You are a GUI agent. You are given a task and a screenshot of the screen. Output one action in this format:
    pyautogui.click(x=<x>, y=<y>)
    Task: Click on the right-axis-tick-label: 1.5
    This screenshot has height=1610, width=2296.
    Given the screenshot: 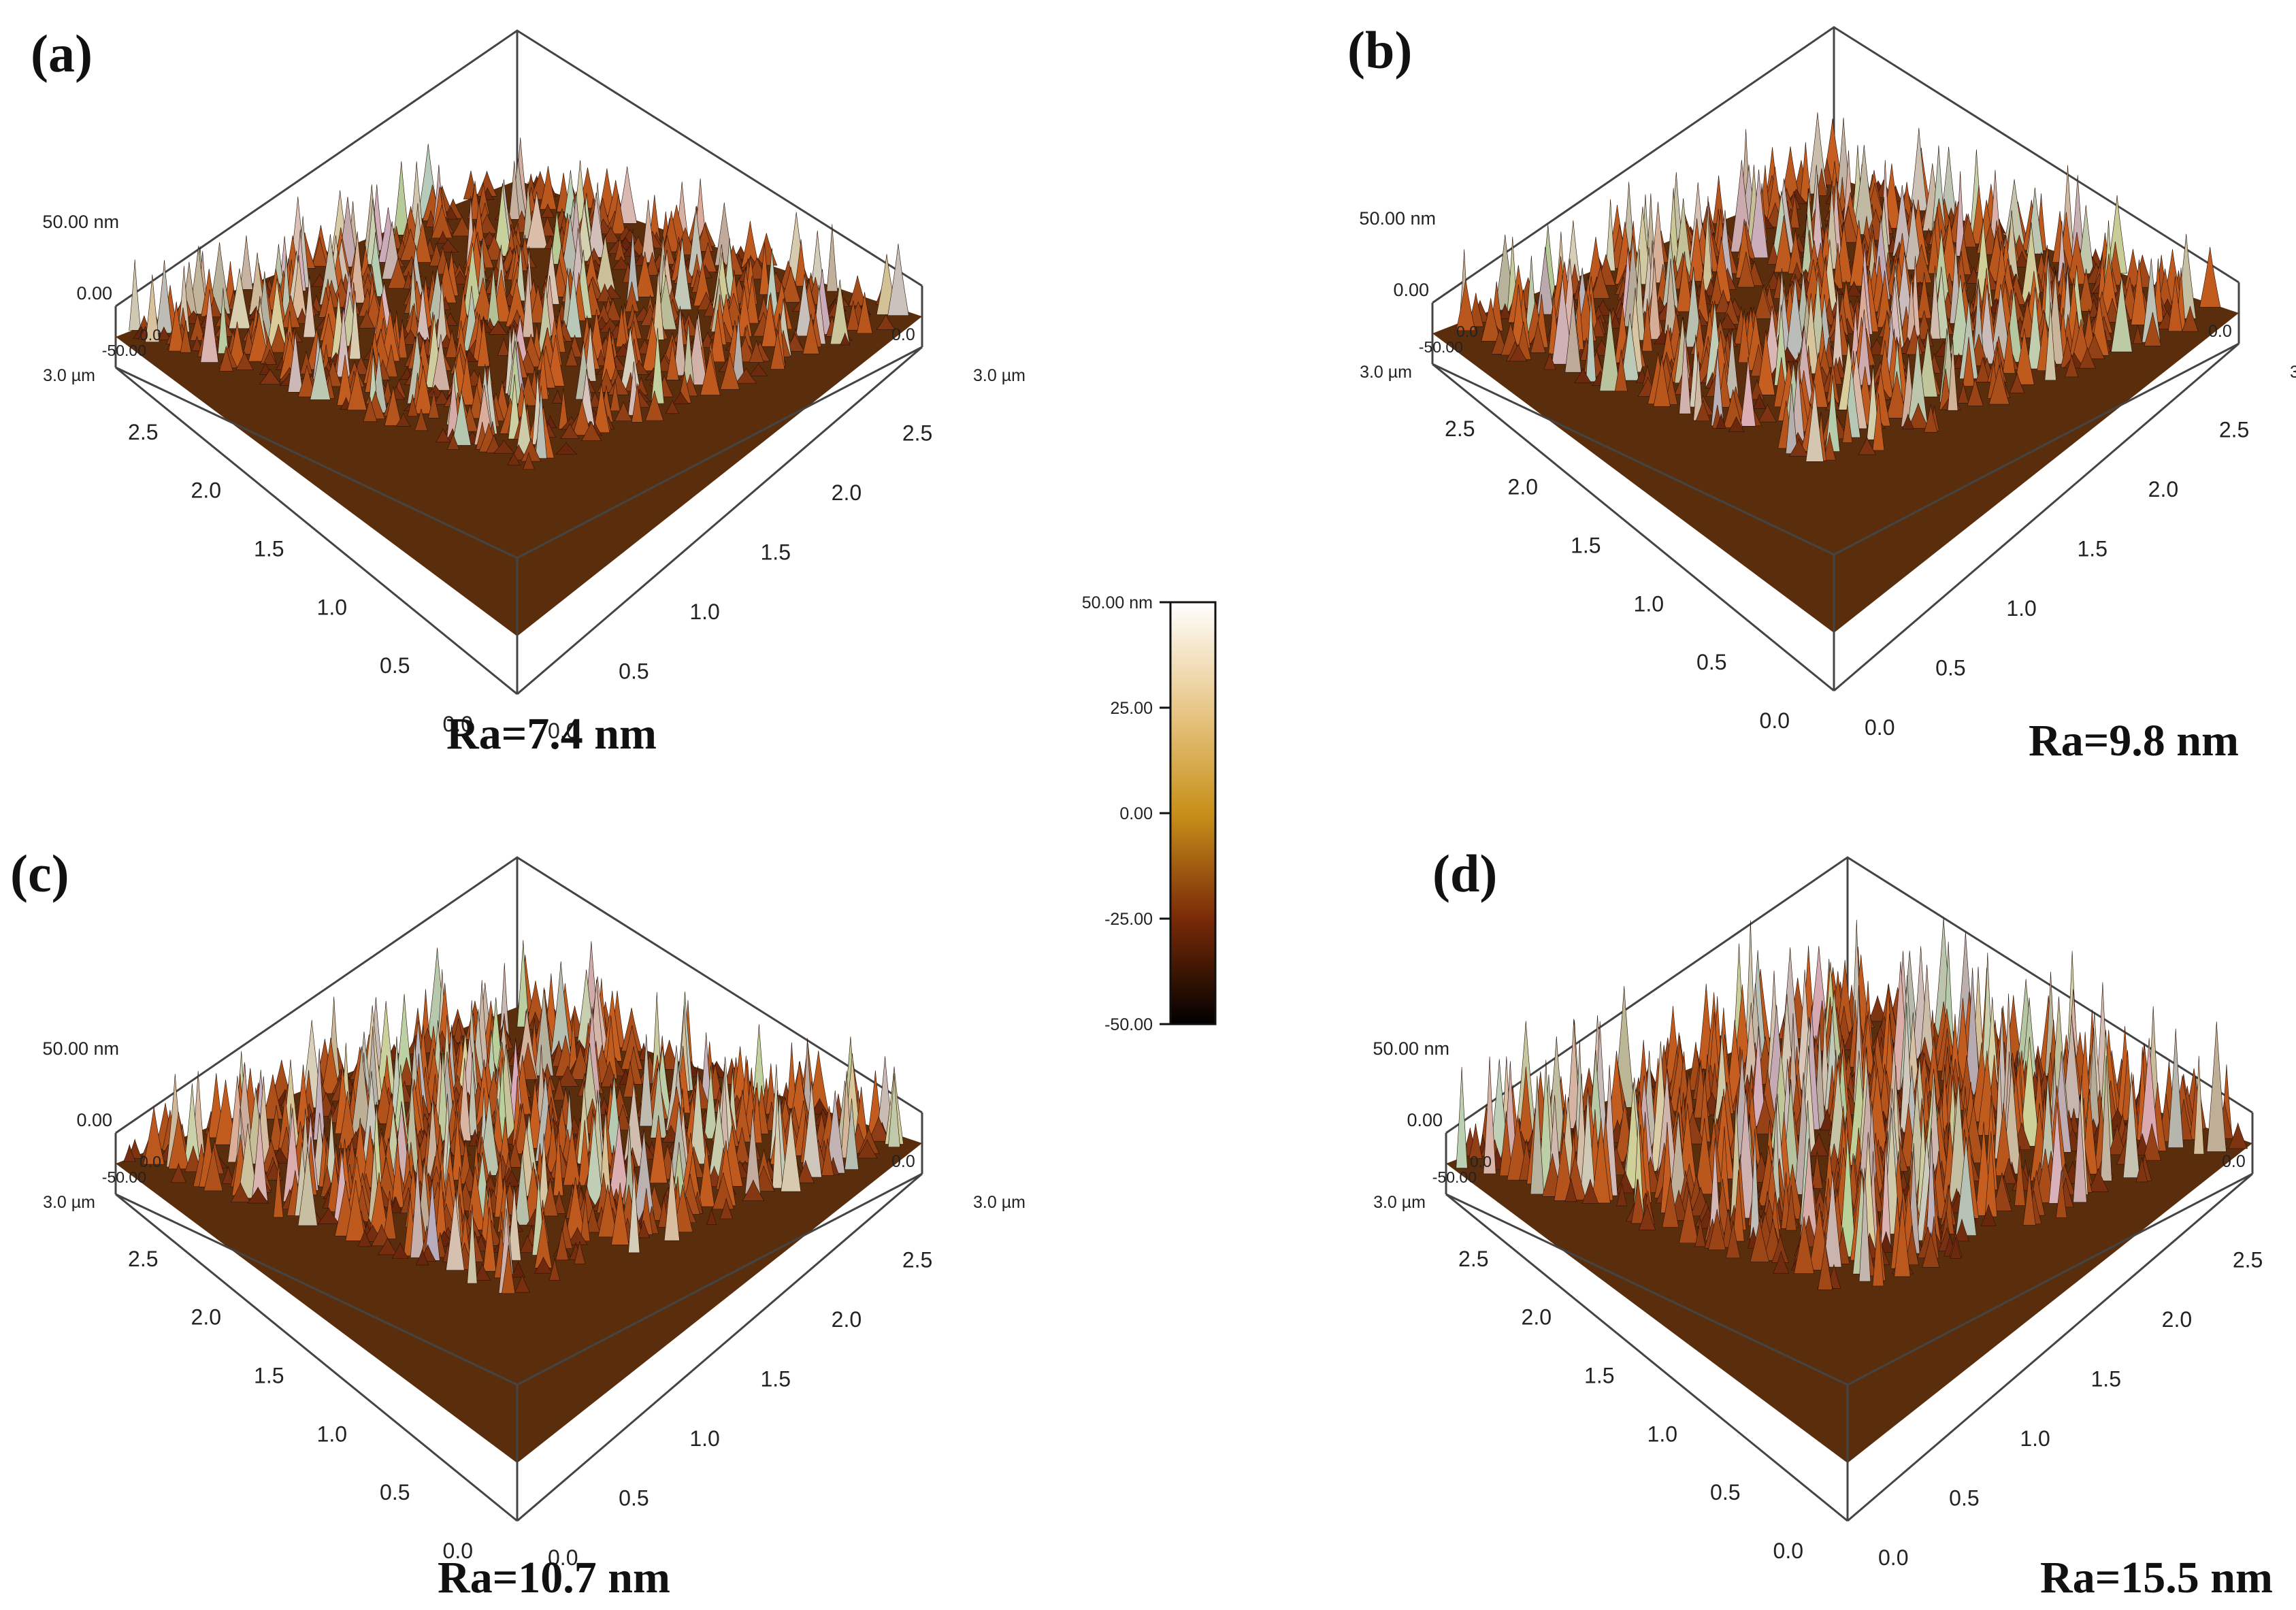 What is the action you would take?
    pyautogui.click(x=2093, y=549)
    